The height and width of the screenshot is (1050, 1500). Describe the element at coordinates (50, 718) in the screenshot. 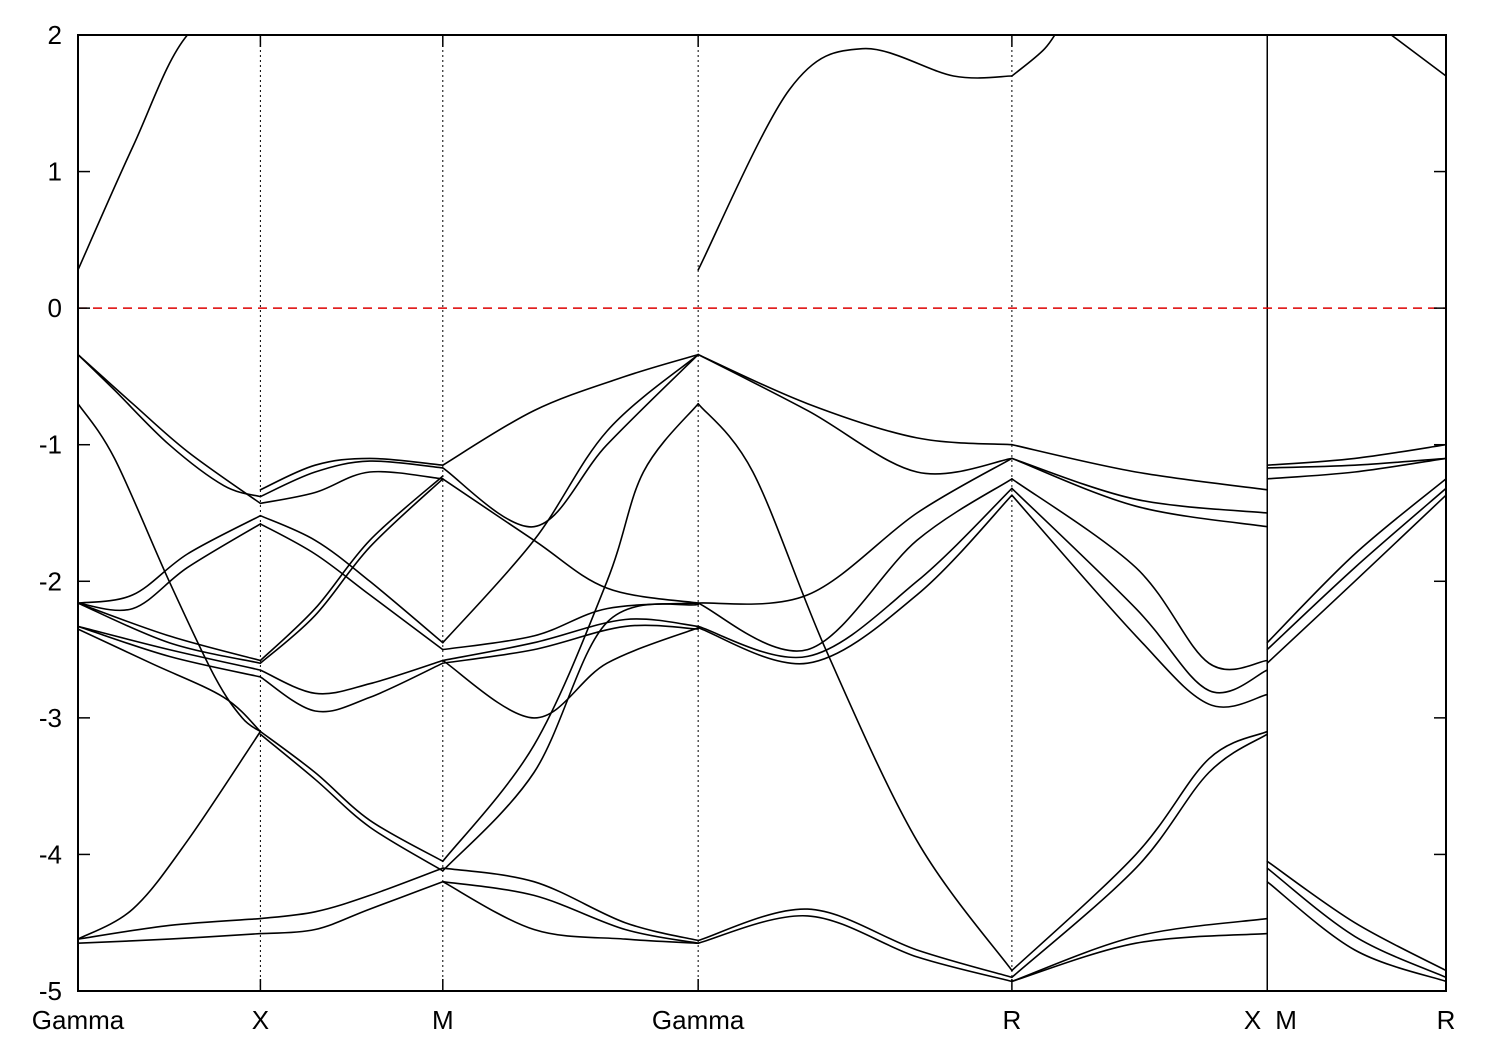

I see `y-tick-label: -3` at that location.